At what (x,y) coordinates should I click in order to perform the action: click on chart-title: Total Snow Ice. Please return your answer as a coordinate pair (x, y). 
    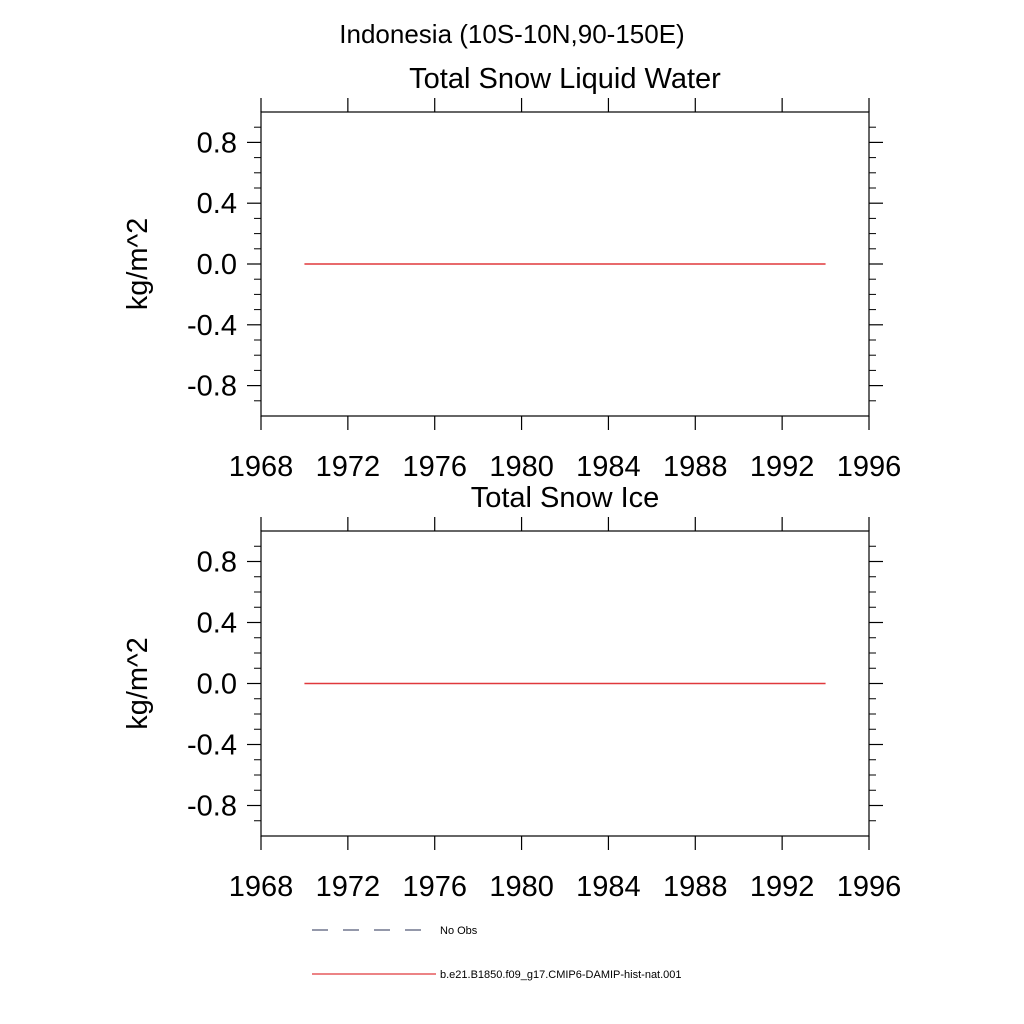
    Looking at the image, I should click on (565, 498).